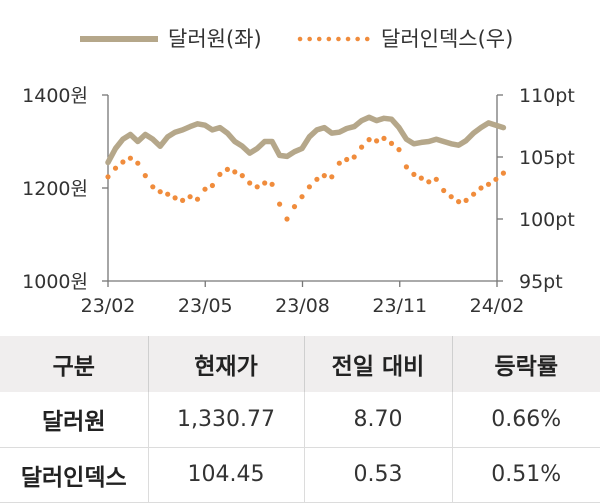 This screenshot has height=504, width=600. I want to click on legend: 달러원(좌) 달러인덱스(우), so click(296, 39).